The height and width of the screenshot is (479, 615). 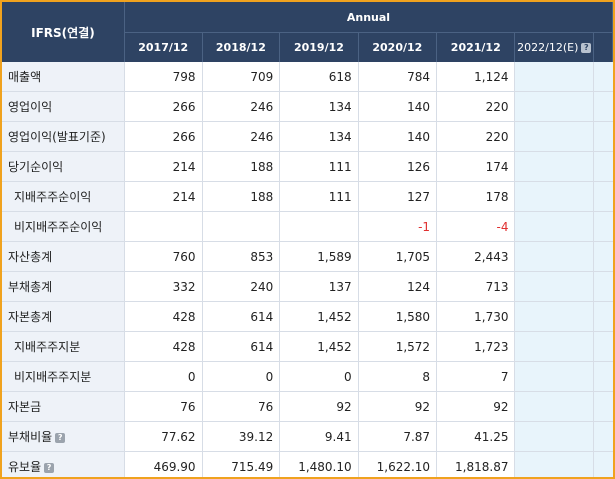 I want to click on table-row: 유보율? 469.90 715.49 1,480.10 1,622.10 1,818.87, so click(x=307, y=464).